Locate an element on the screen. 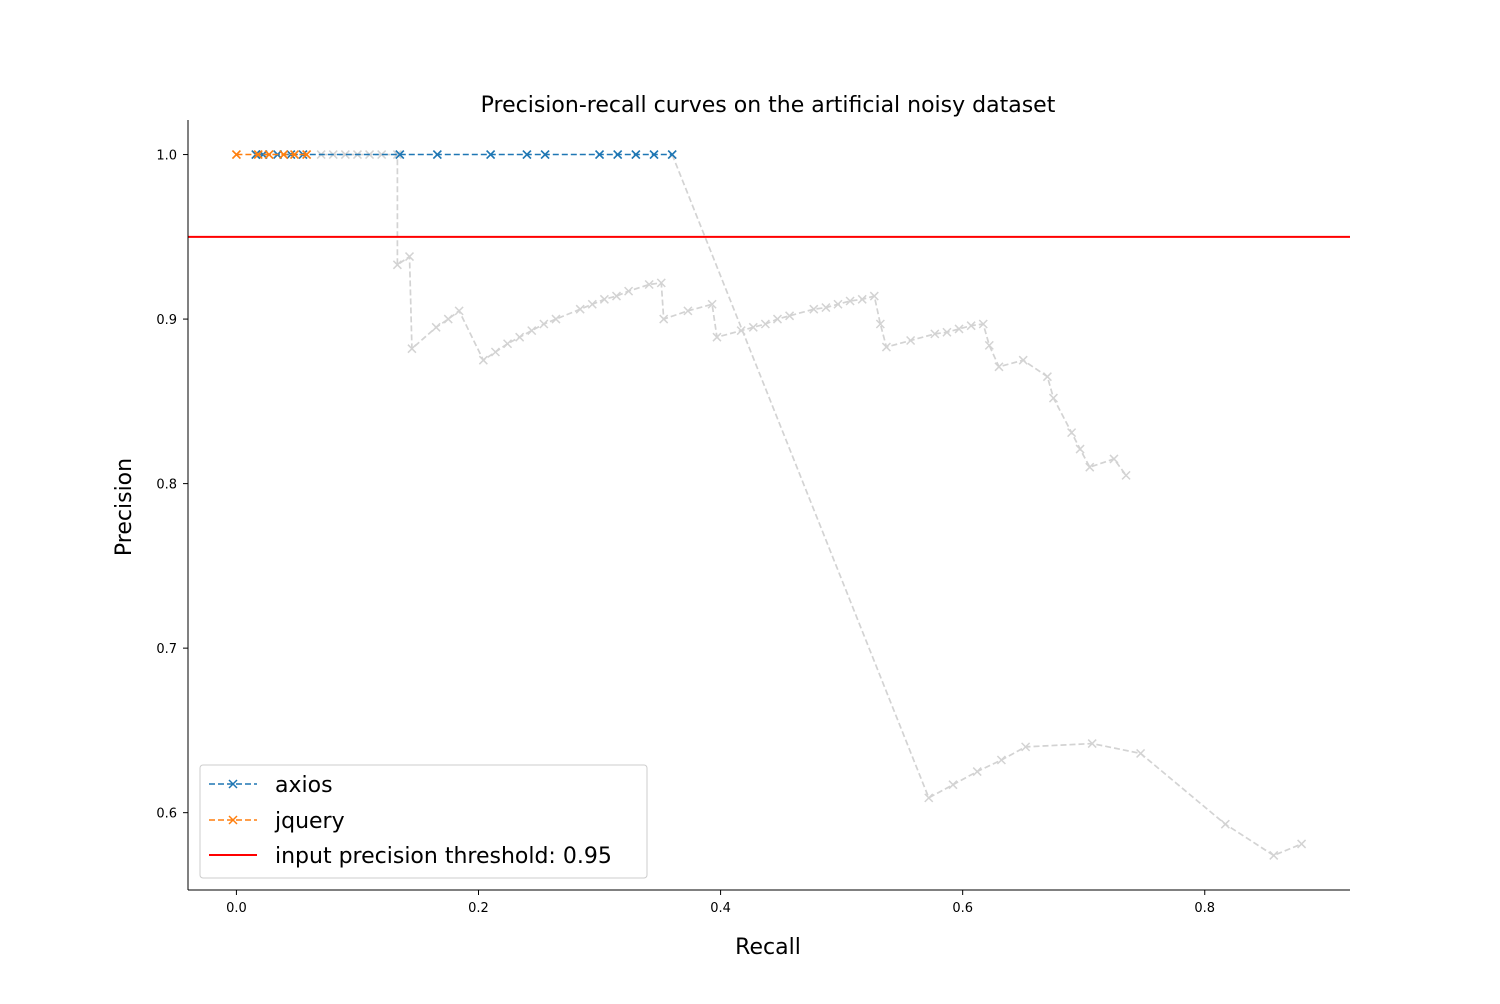 The image size is (1500, 1004). legend-marker-axios is located at coordinates (233, 784).